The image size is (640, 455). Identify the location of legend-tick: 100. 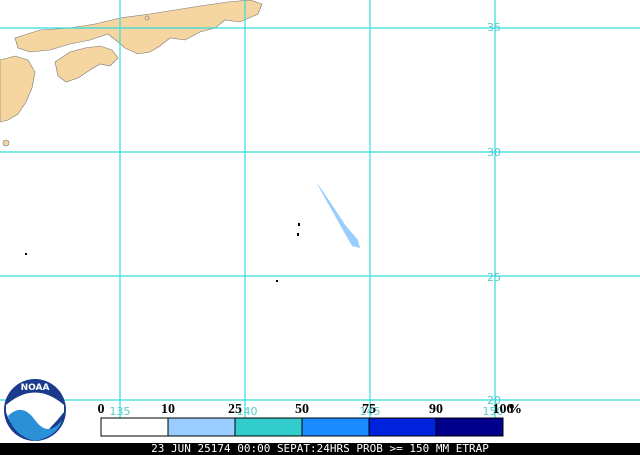
(503, 409).